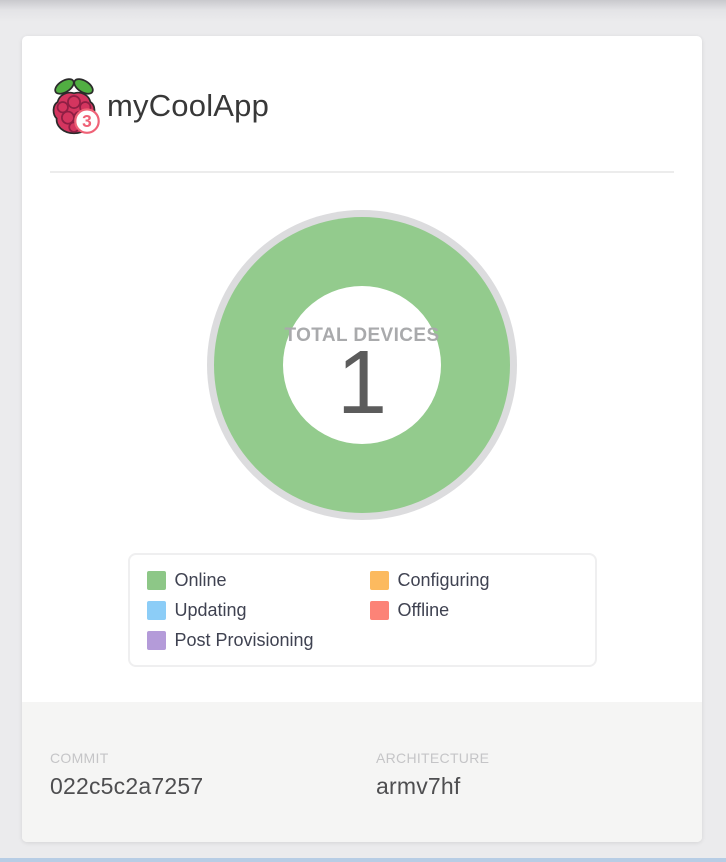  I want to click on legend-item-updating: Updating, so click(258, 610).